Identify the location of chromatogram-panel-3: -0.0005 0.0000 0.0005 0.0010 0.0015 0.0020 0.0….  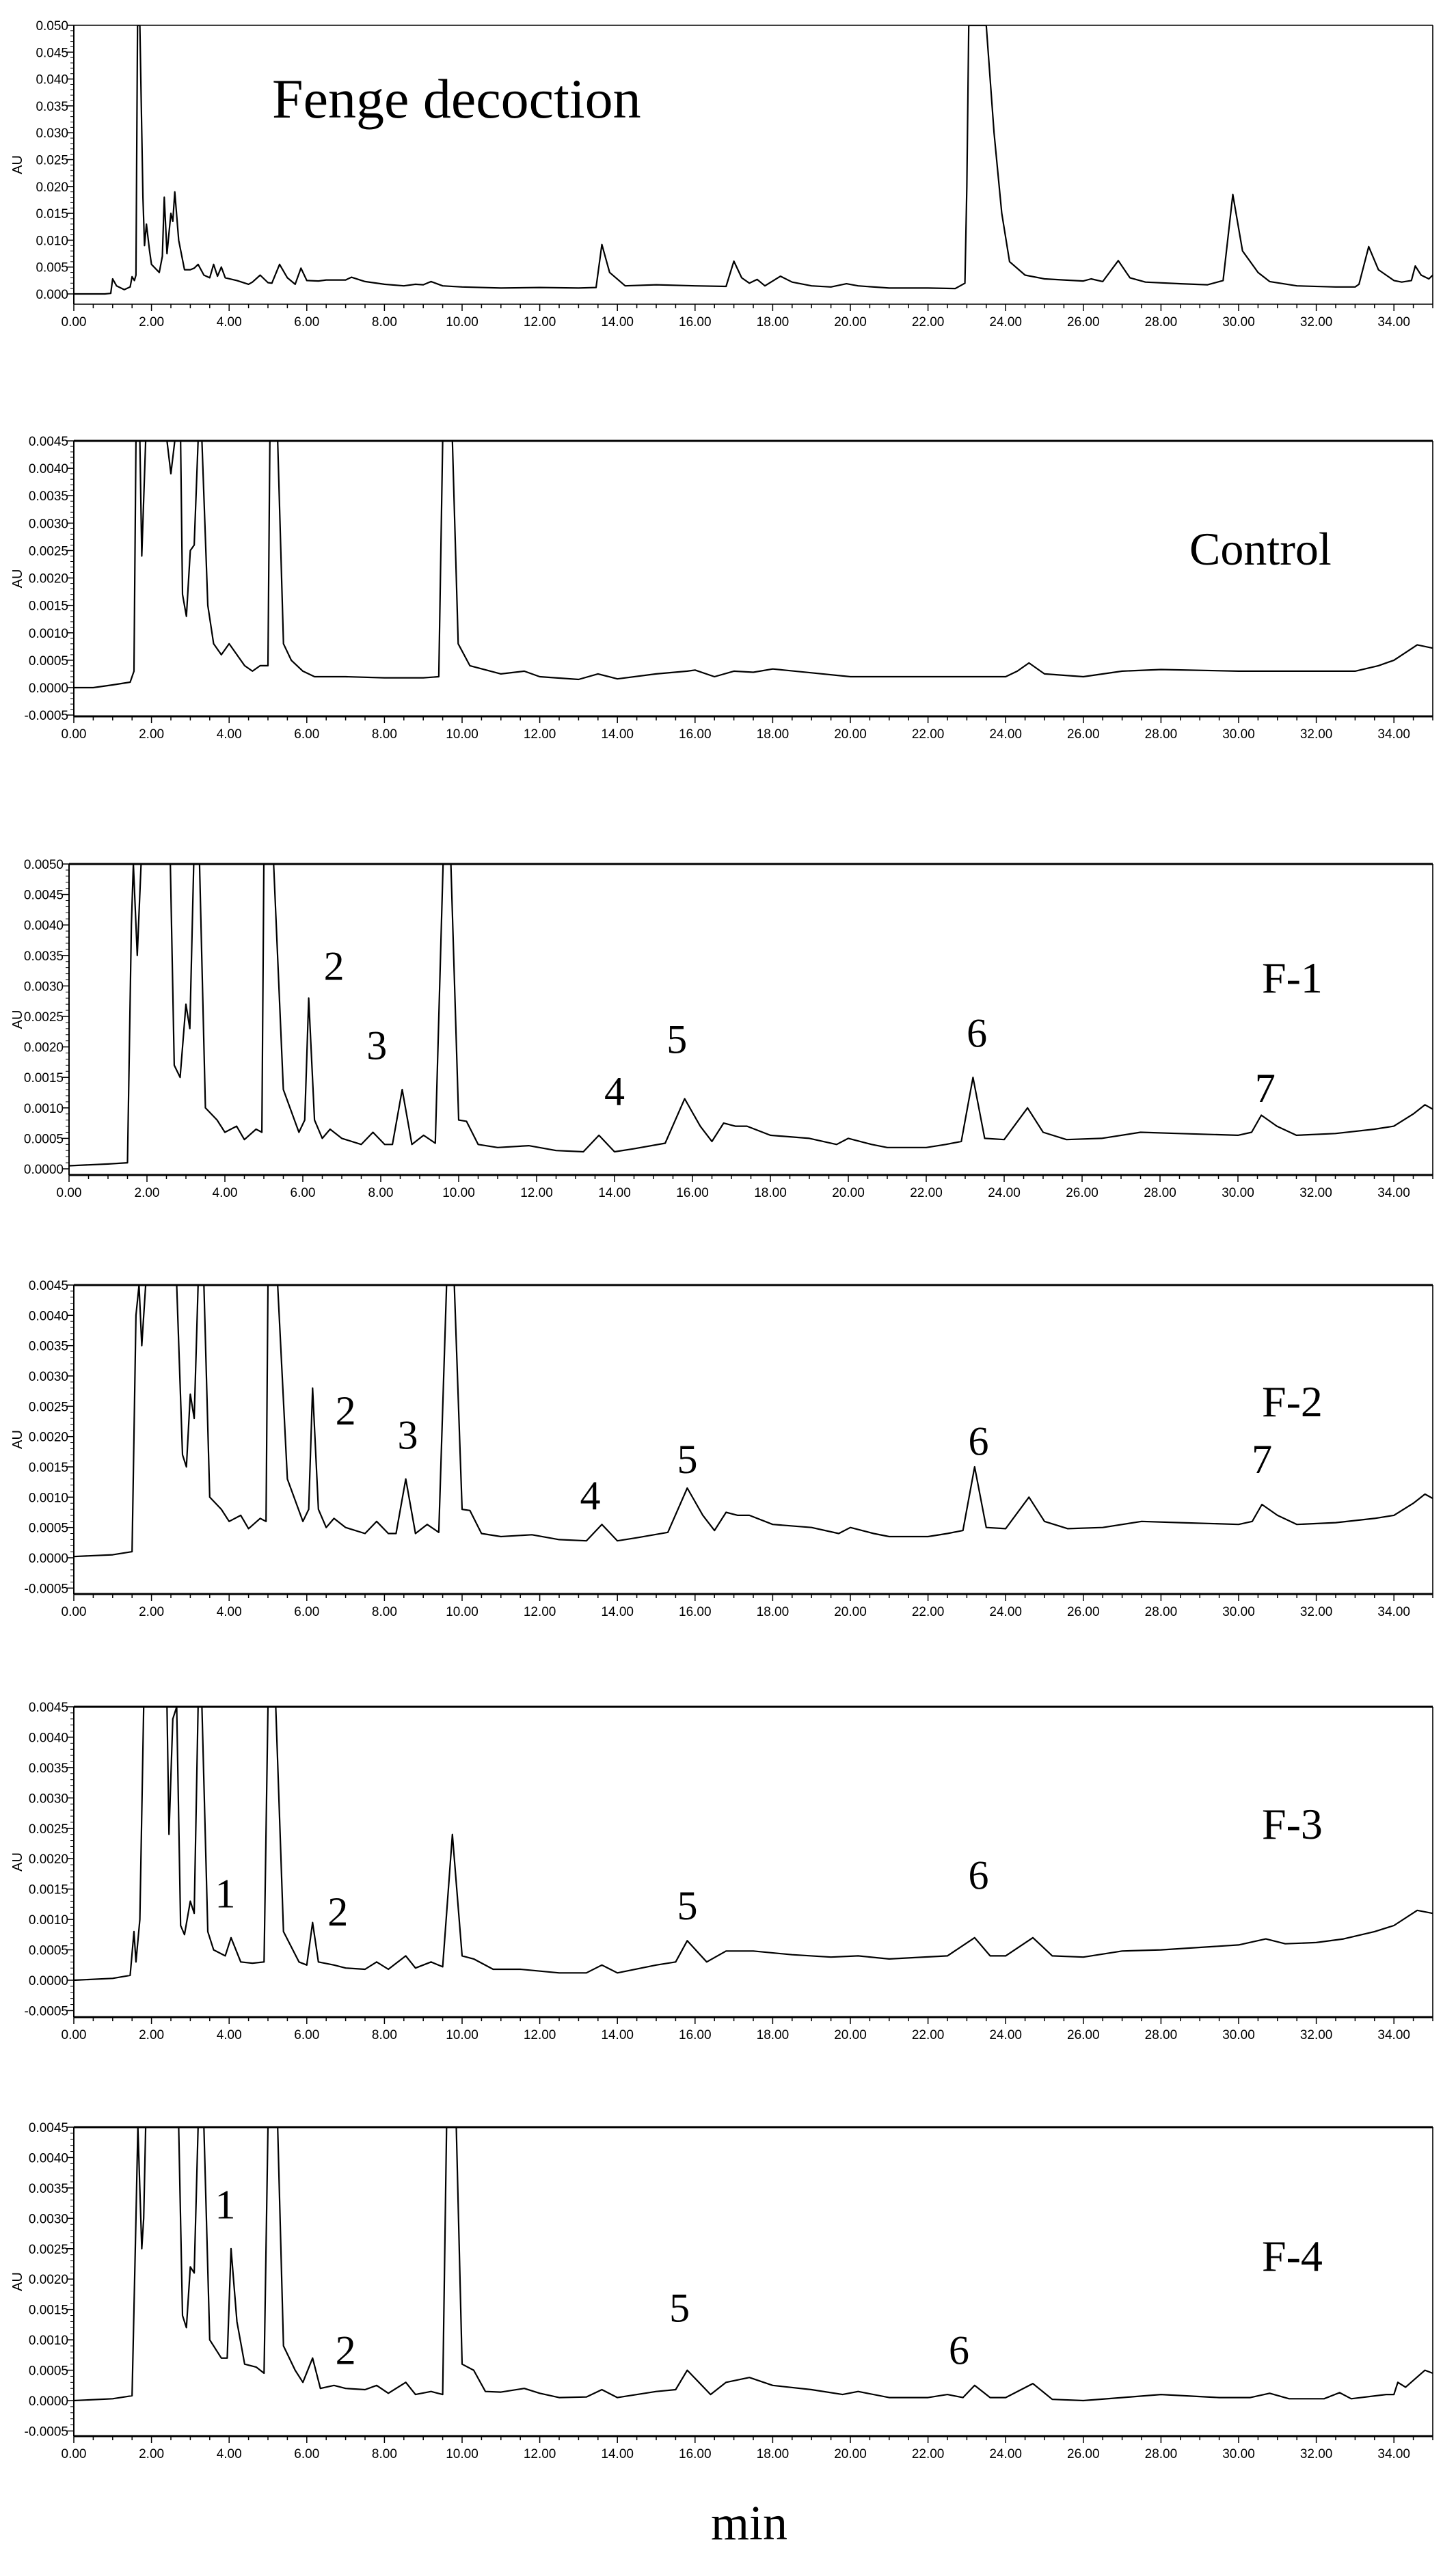
(721, 1449).